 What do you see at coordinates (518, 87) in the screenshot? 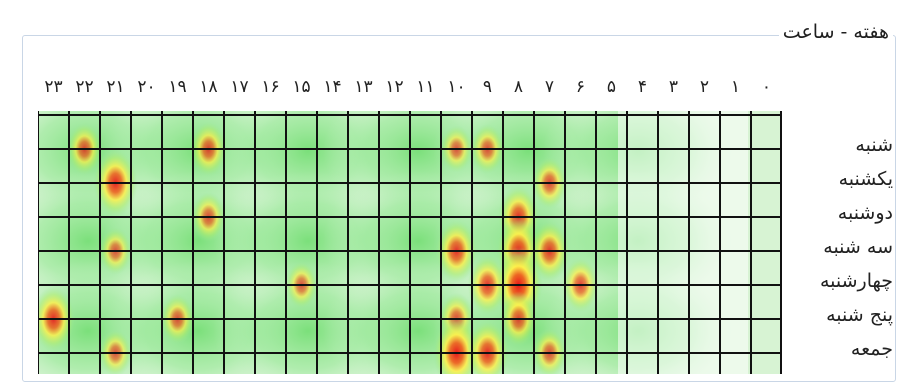
I see `hour-label: ۸` at bounding box center [518, 87].